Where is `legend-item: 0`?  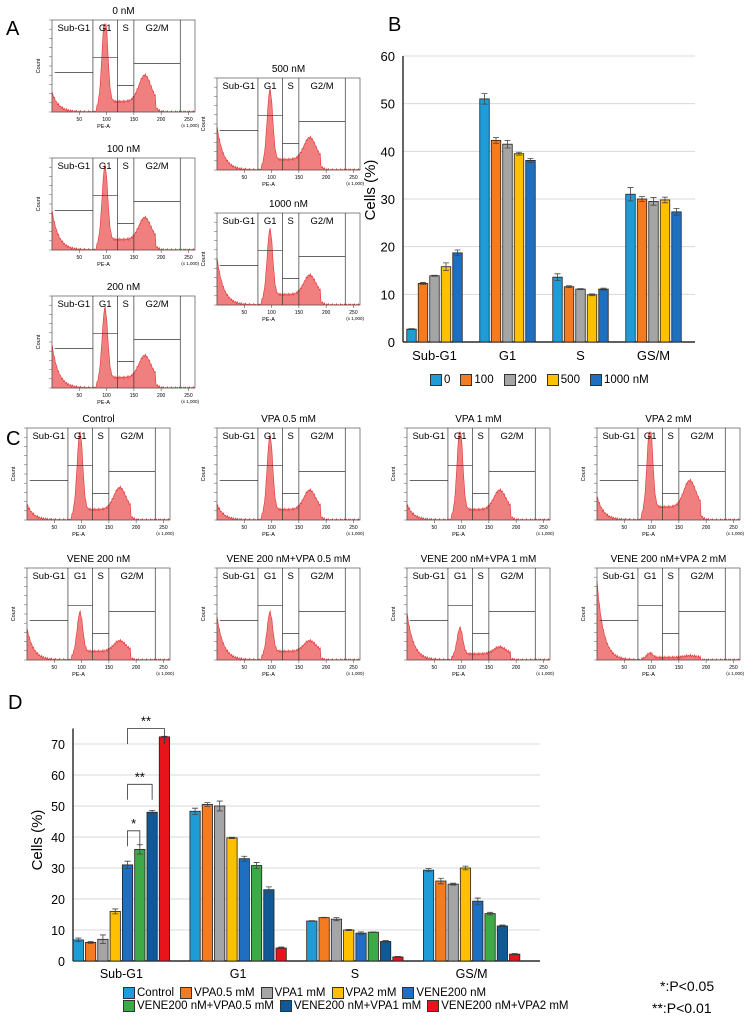
legend-item: 0 is located at coordinates (440, 380).